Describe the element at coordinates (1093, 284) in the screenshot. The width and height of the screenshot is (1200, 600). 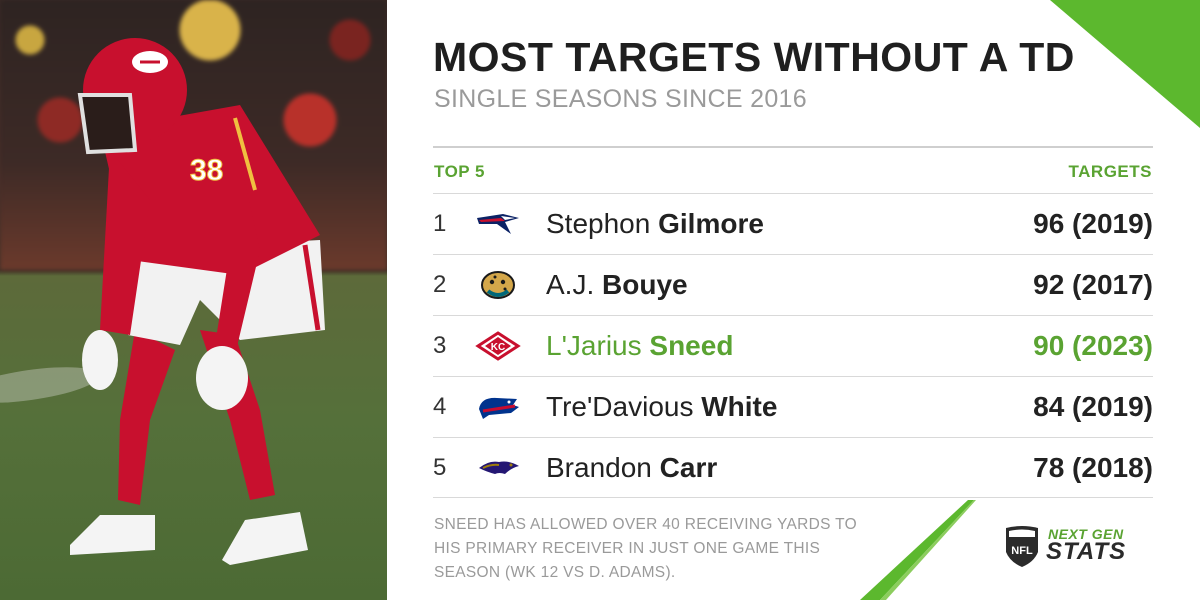
I see `targets-value: 92 (2017)` at that location.